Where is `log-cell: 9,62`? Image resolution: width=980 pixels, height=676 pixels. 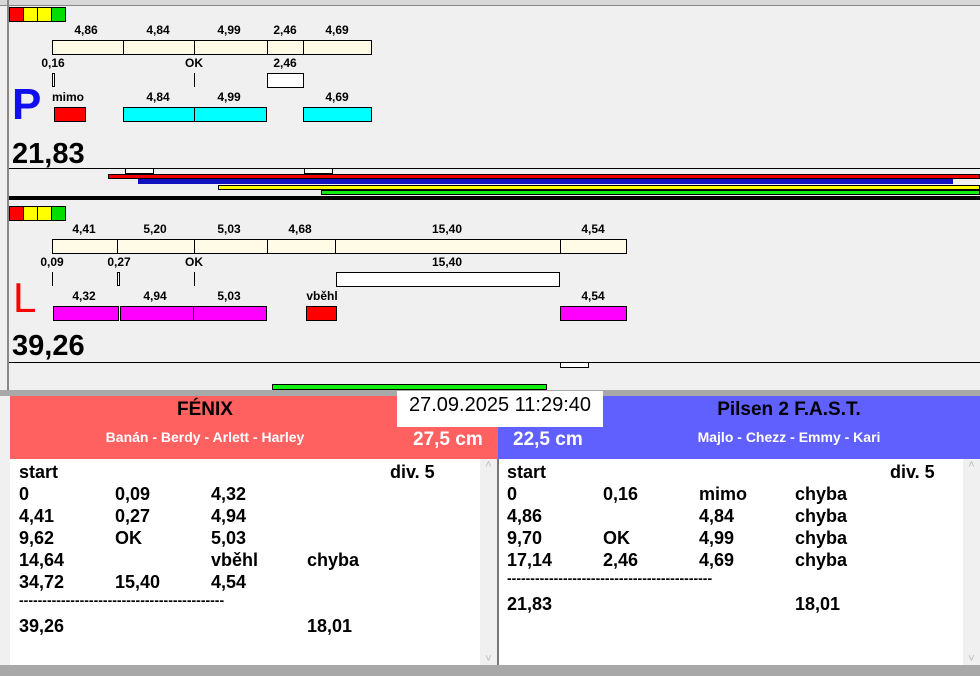 log-cell: 9,62 is located at coordinates (37, 538).